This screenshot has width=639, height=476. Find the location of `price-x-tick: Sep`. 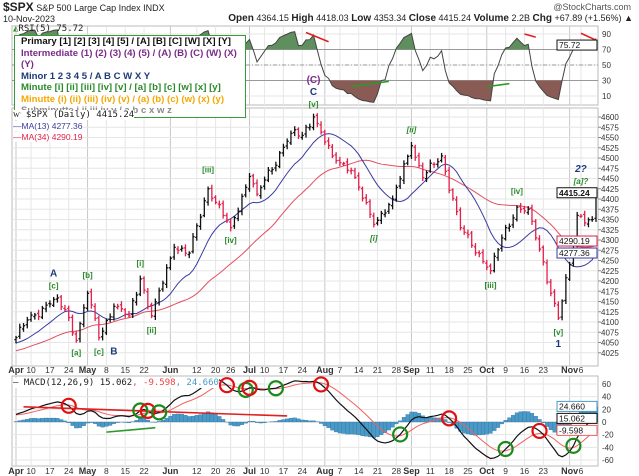

price-x-tick: Sep is located at coordinates (411, 370).